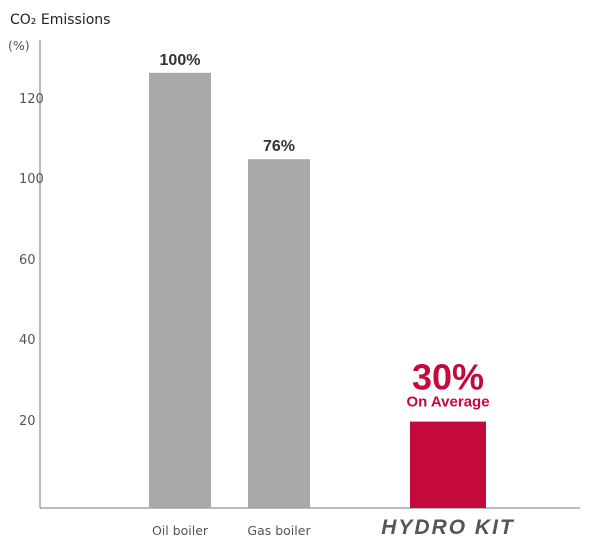  What do you see at coordinates (333, 527) in the screenshot?
I see `category-labels: Oil boiler Gas boiler HYDRO KIT` at bounding box center [333, 527].